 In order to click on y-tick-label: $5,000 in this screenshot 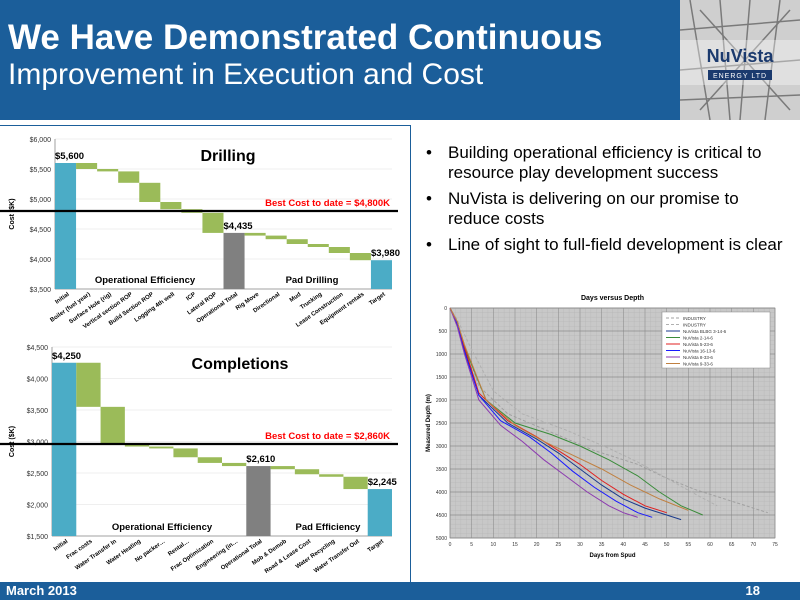, I will do `click(41, 200)`.